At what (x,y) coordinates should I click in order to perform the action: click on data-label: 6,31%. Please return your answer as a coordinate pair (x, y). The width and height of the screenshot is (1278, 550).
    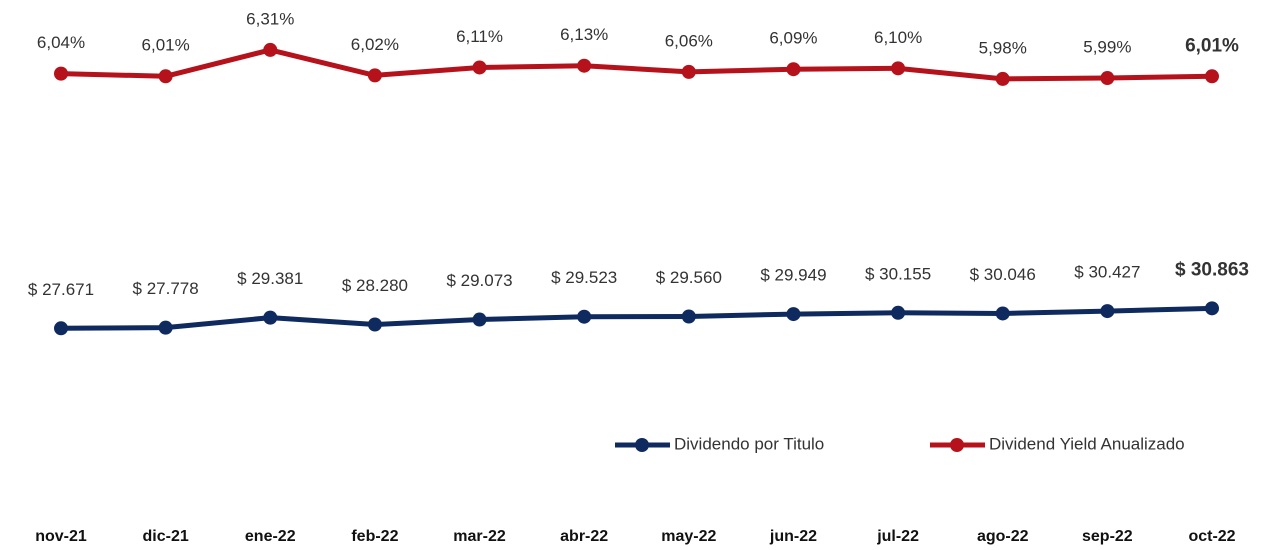
    Looking at the image, I should click on (270, 18).